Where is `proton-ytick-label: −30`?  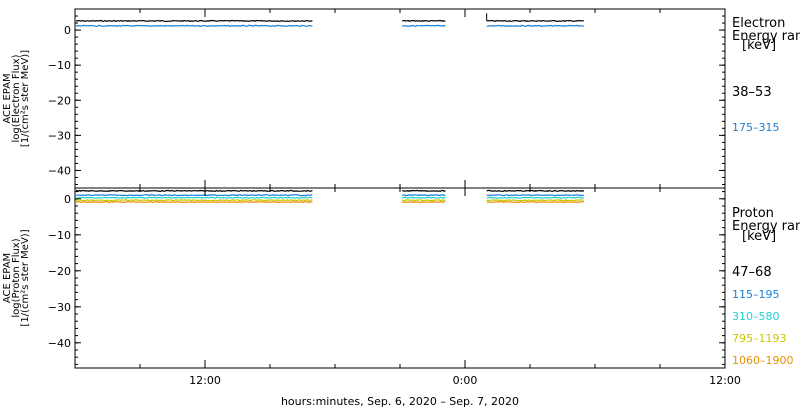
proton-ytick-label: −30 is located at coordinates (59, 307).